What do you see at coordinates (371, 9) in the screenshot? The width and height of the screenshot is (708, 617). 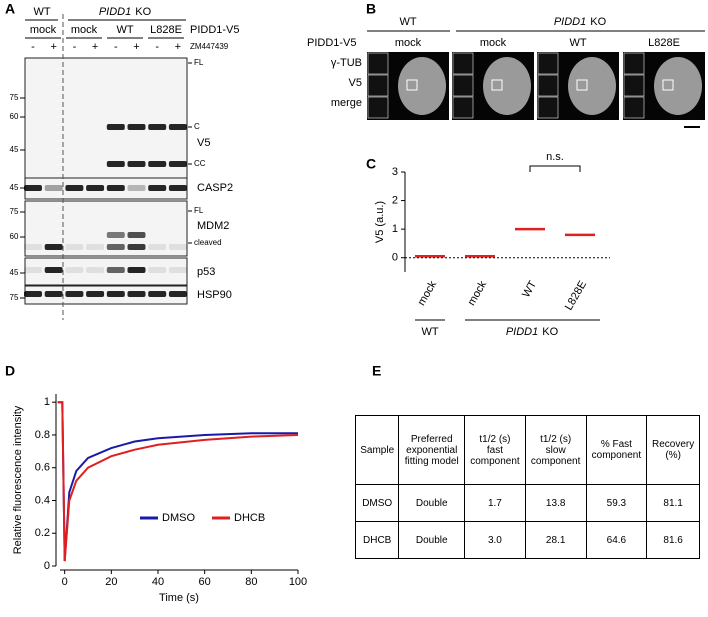 I see `panel-label: B` at bounding box center [371, 9].